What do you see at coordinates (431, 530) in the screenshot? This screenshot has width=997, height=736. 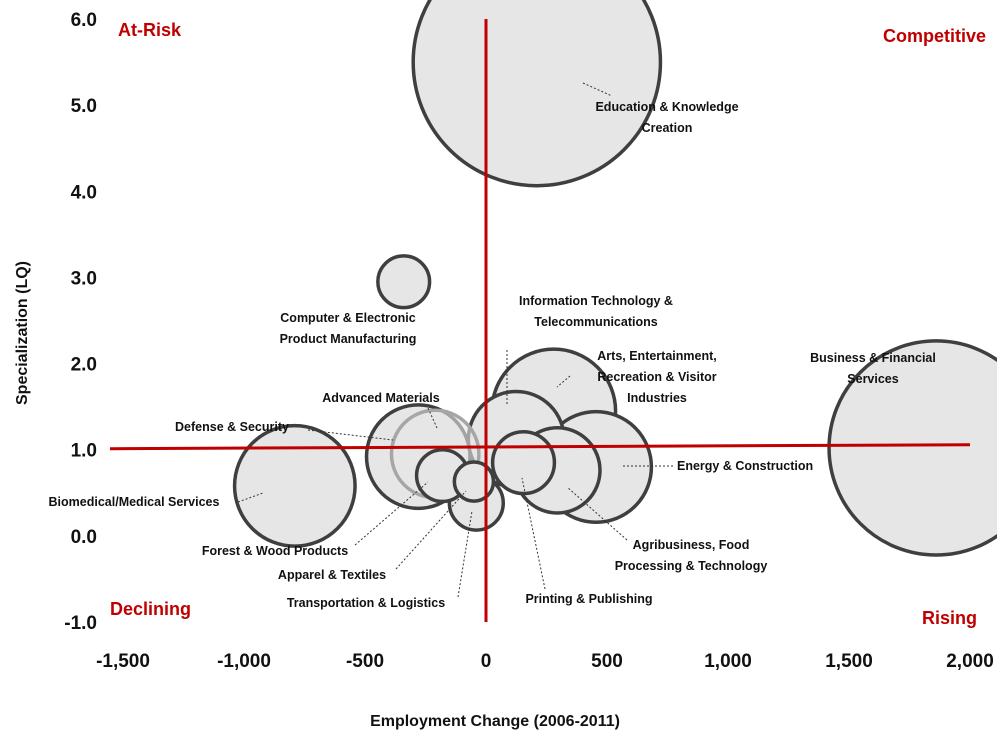 I see `leader-line-apparel-textiles` at bounding box center [431, 530].